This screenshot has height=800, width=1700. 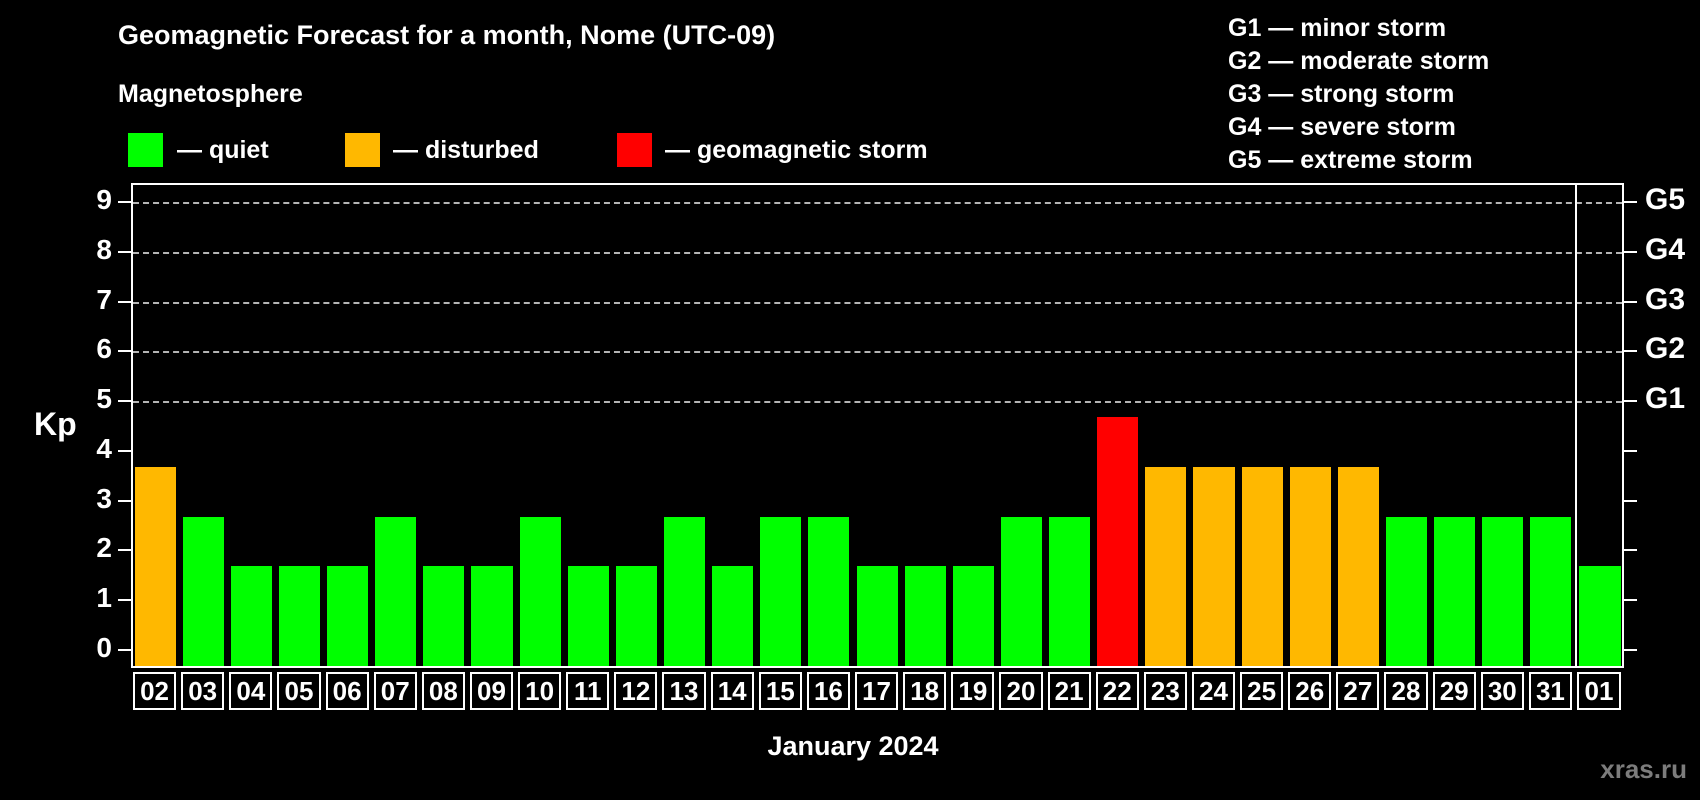 What do you see at coordinates (1406, 691) in the screenshot?
I see `day-label-28: 28` at bounding box center [1406, 691].